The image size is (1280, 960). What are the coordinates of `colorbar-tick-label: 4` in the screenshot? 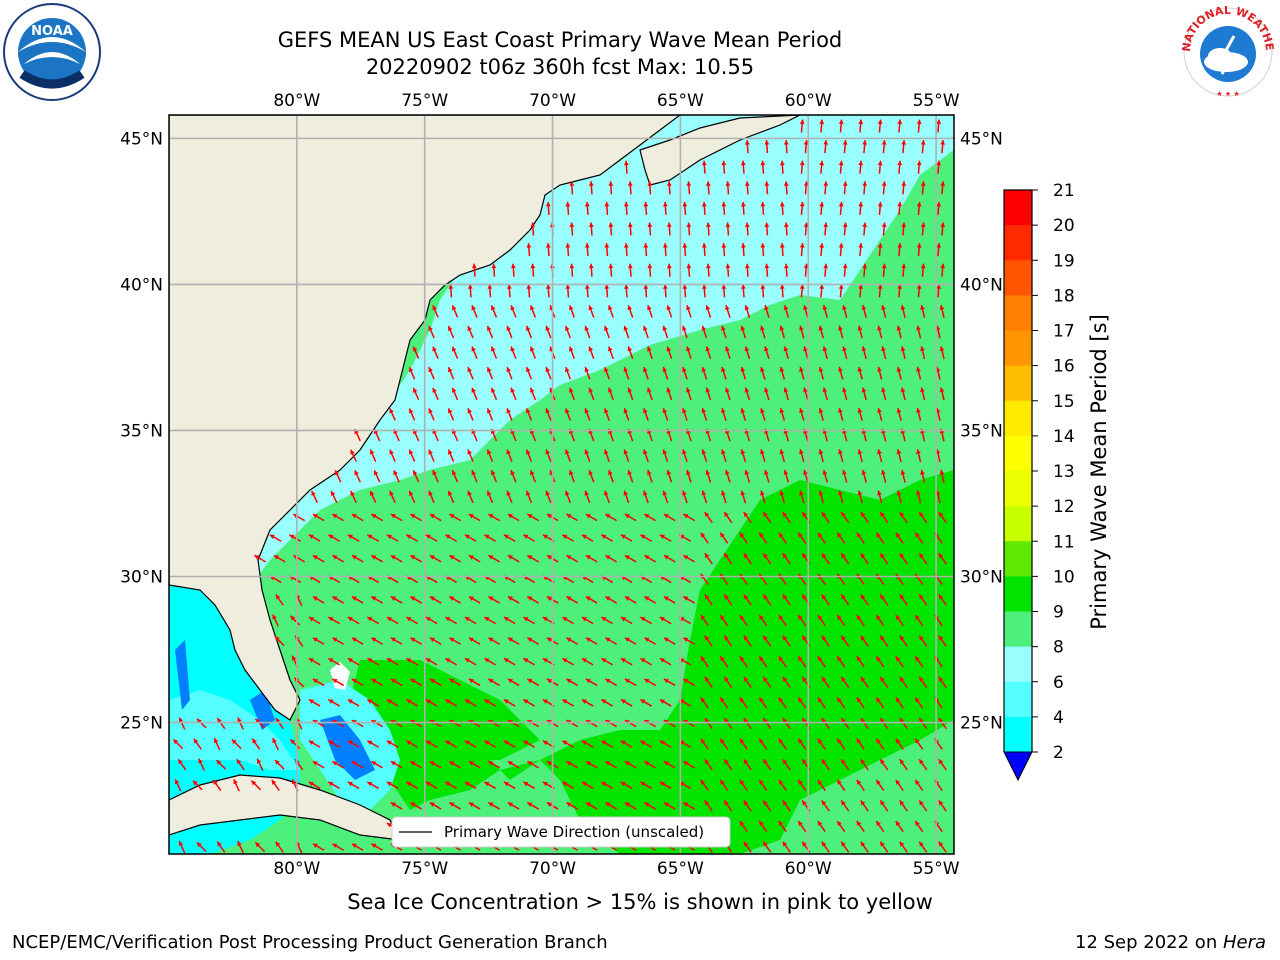 It's located at (1058, 718).